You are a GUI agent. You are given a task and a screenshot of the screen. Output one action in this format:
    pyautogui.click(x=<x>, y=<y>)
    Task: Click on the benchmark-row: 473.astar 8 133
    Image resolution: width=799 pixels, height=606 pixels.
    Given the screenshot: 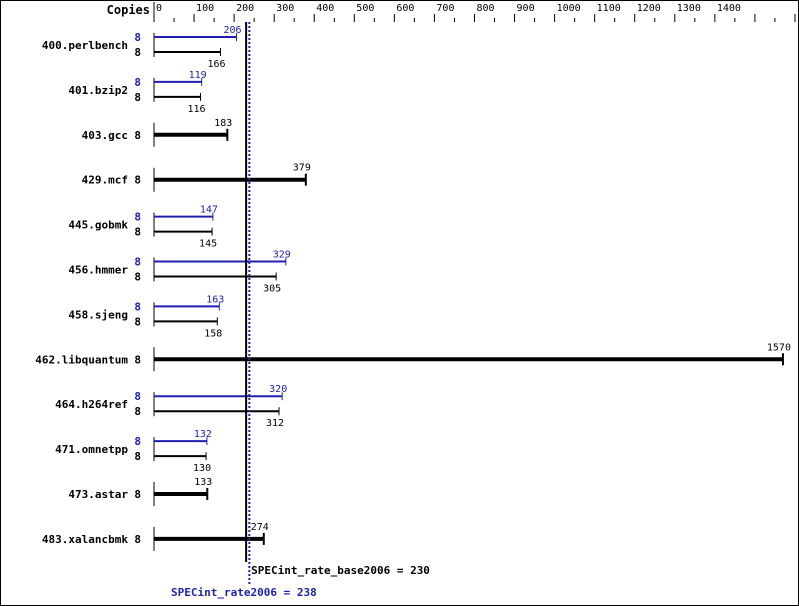 What is the action you would take?
    pyautogui.click(x=140, y=491)
    